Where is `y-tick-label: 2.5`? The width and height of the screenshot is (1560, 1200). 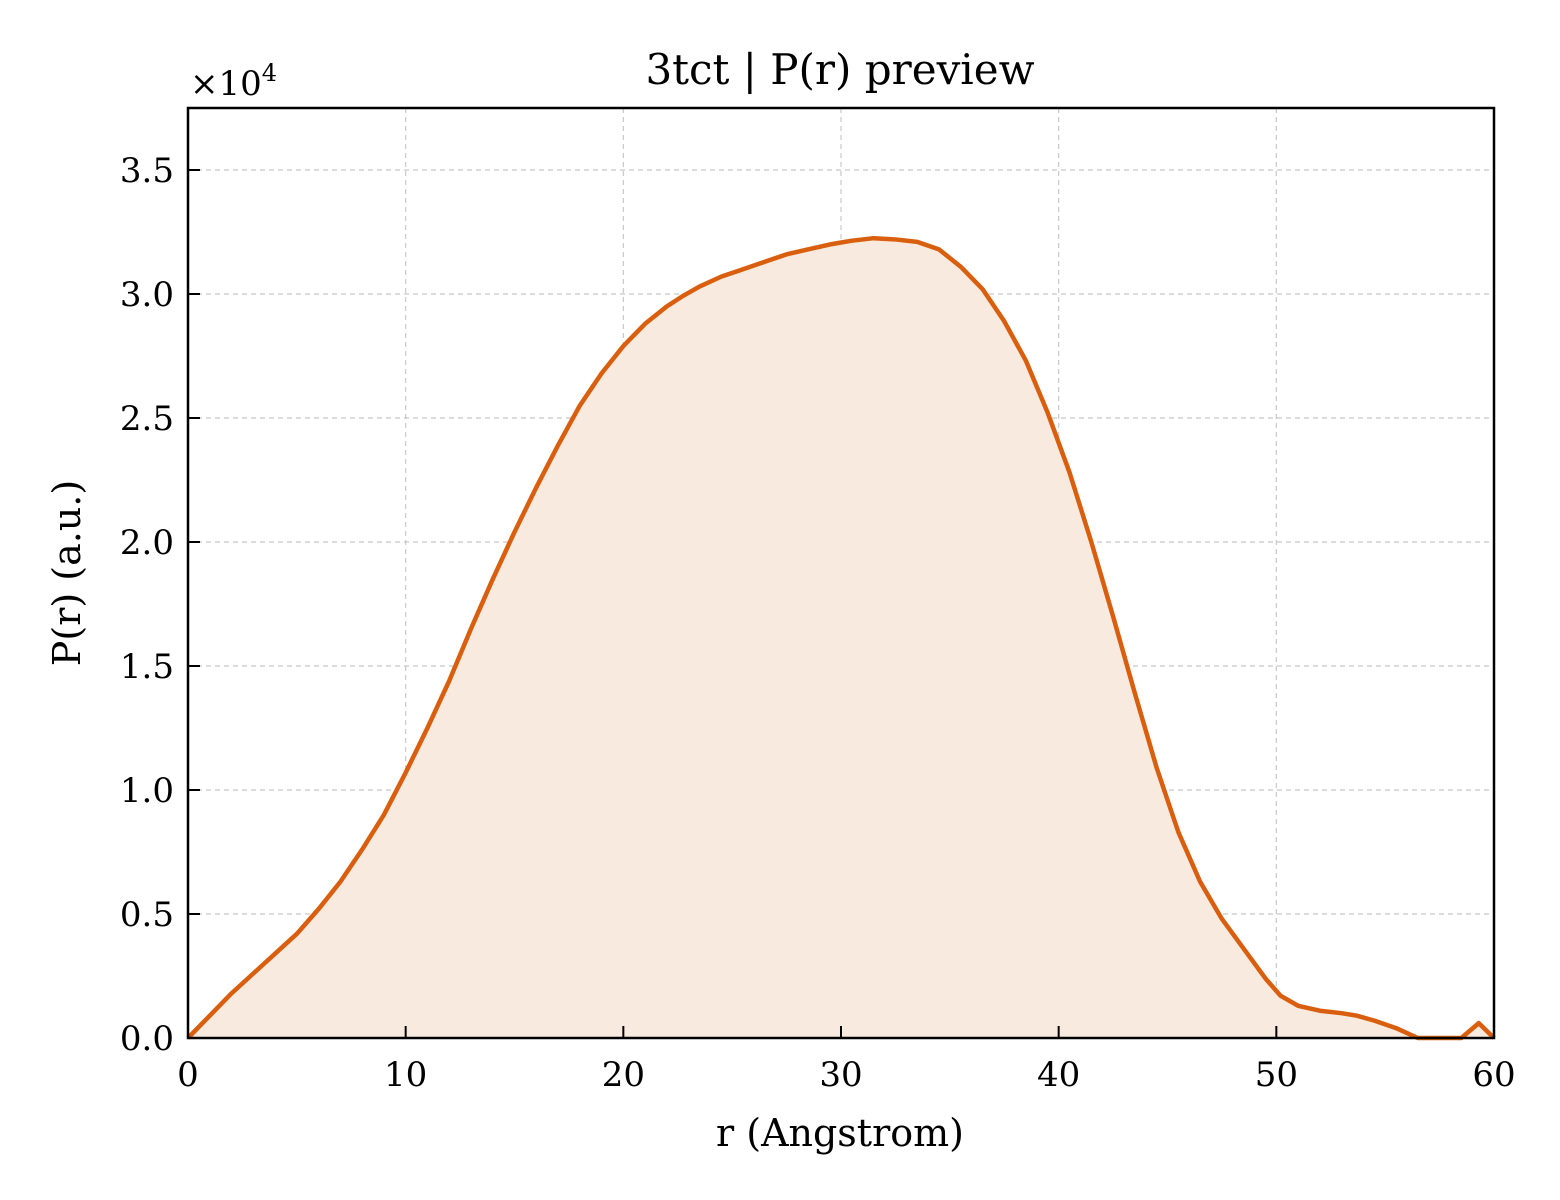 y-tick-label: 2.5 is located at coordinates (147, 419).